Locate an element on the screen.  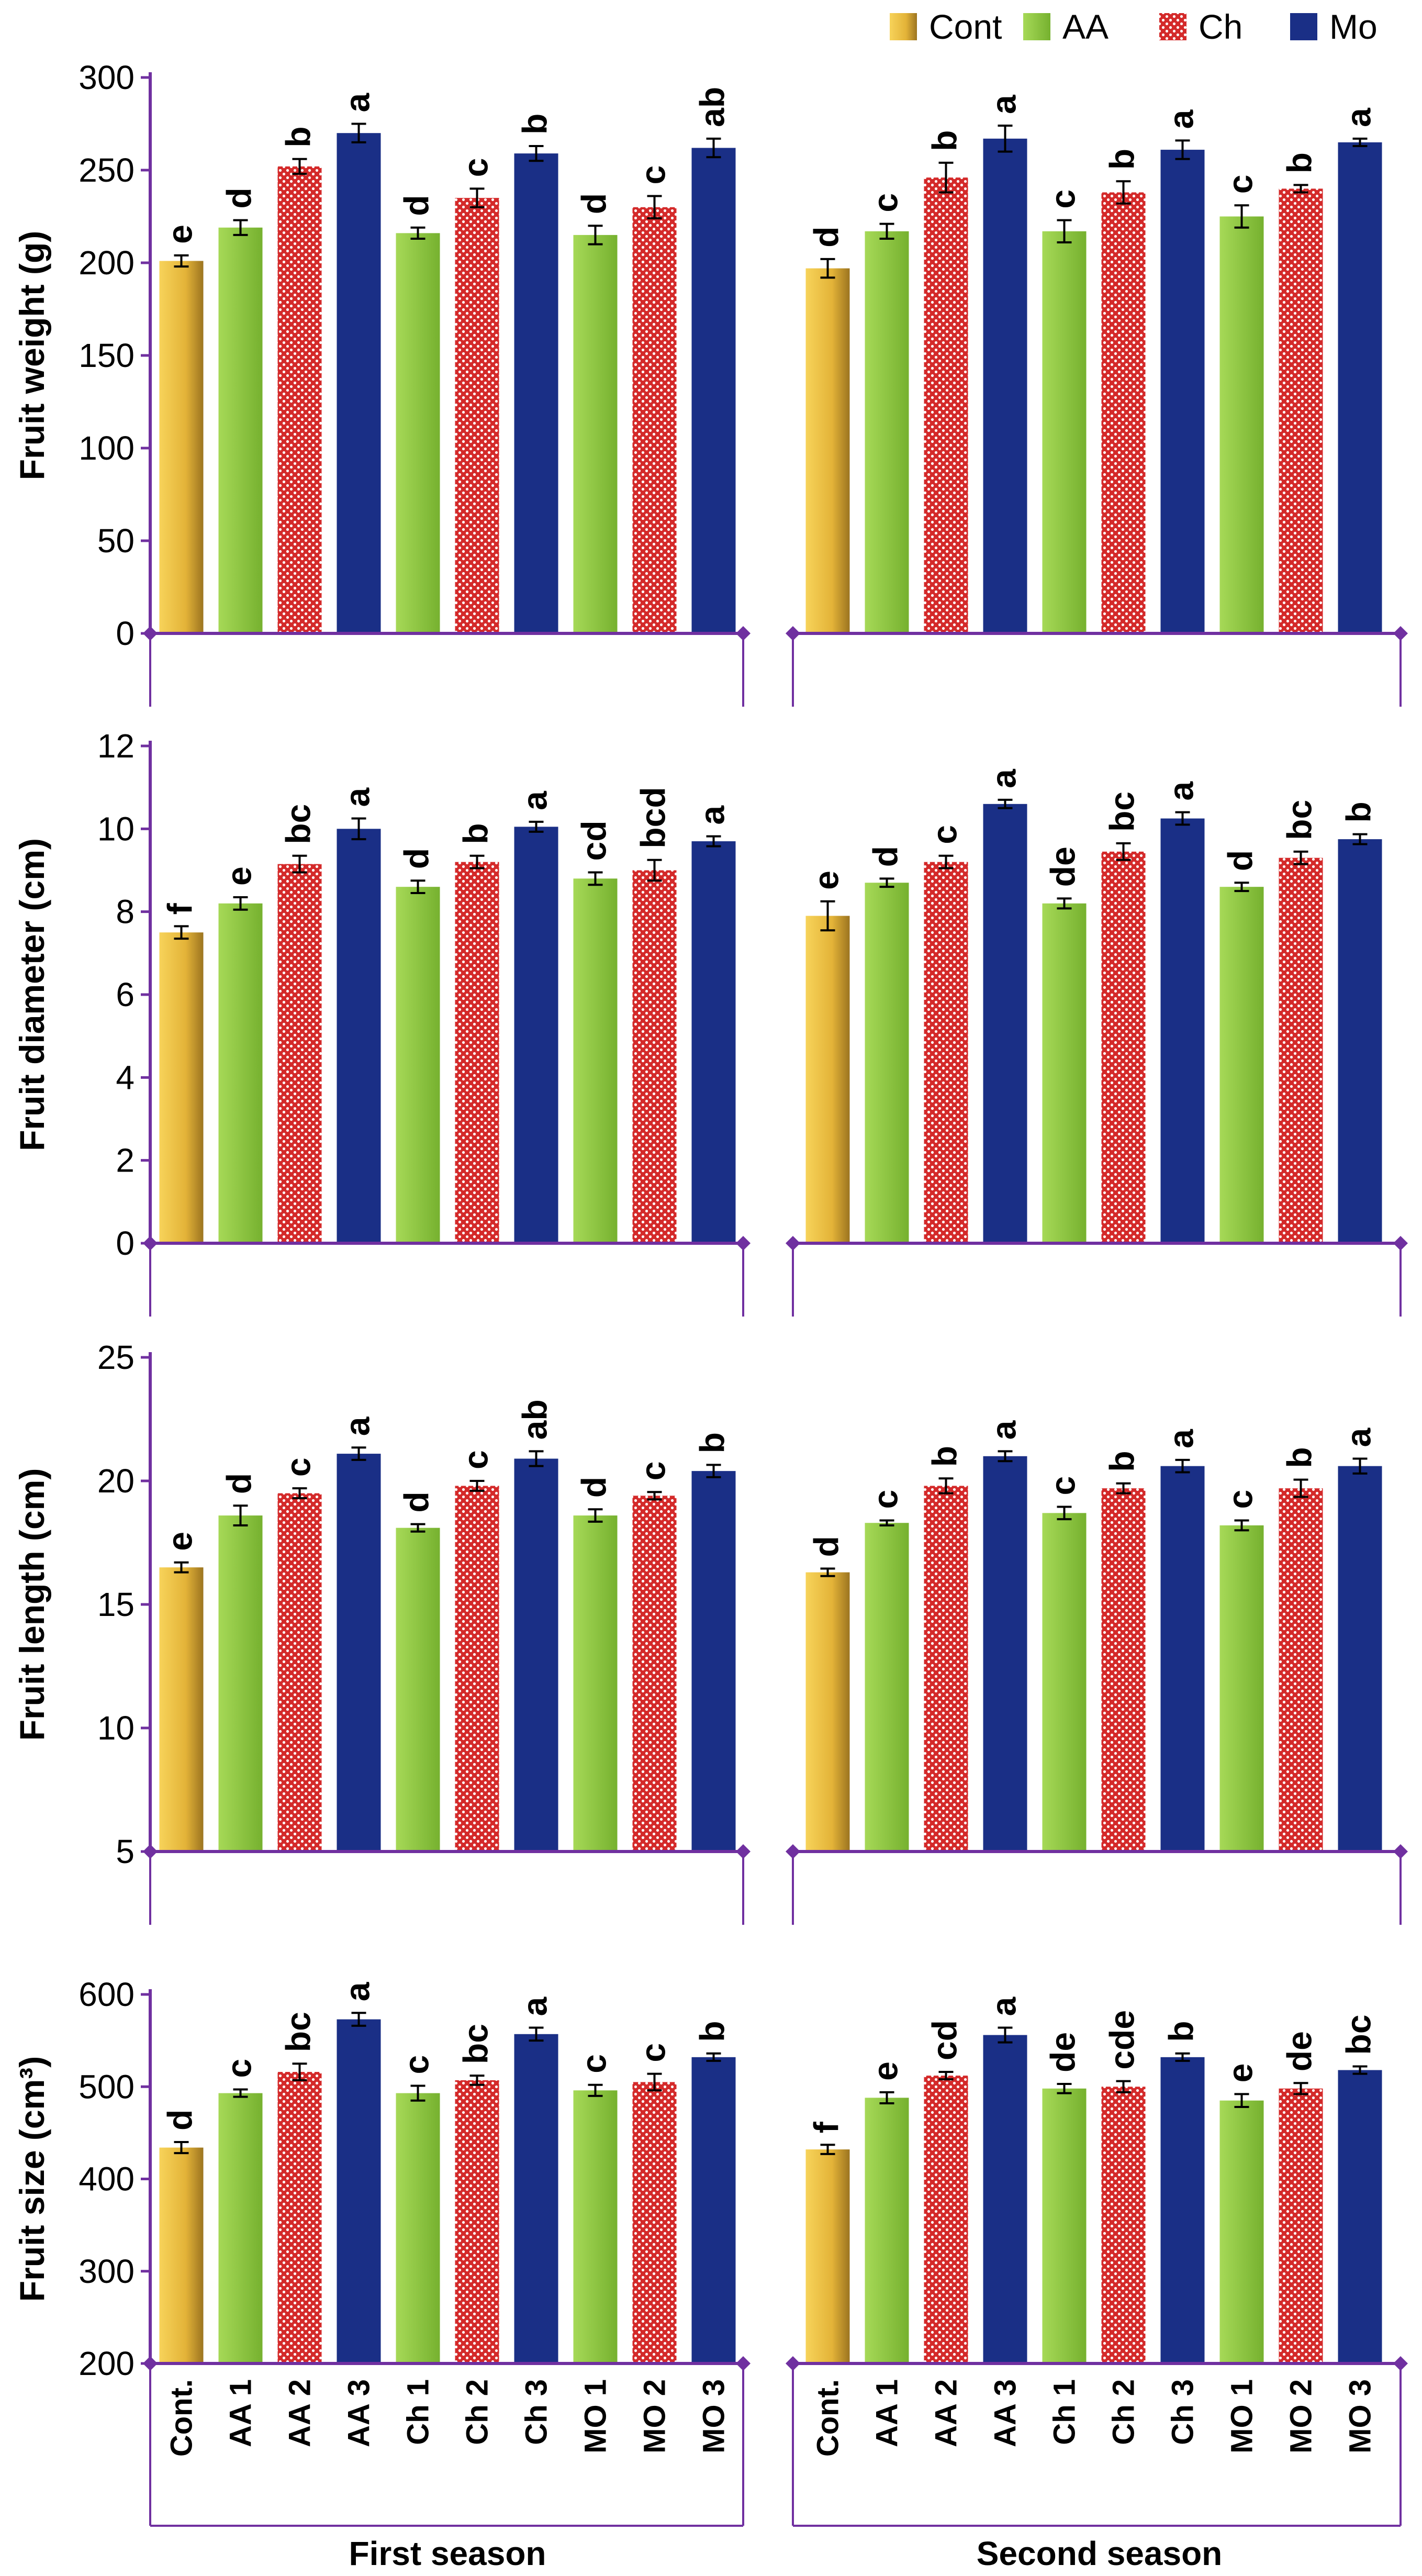
y-tick-label: 250 is located at coordinates (107, 170).